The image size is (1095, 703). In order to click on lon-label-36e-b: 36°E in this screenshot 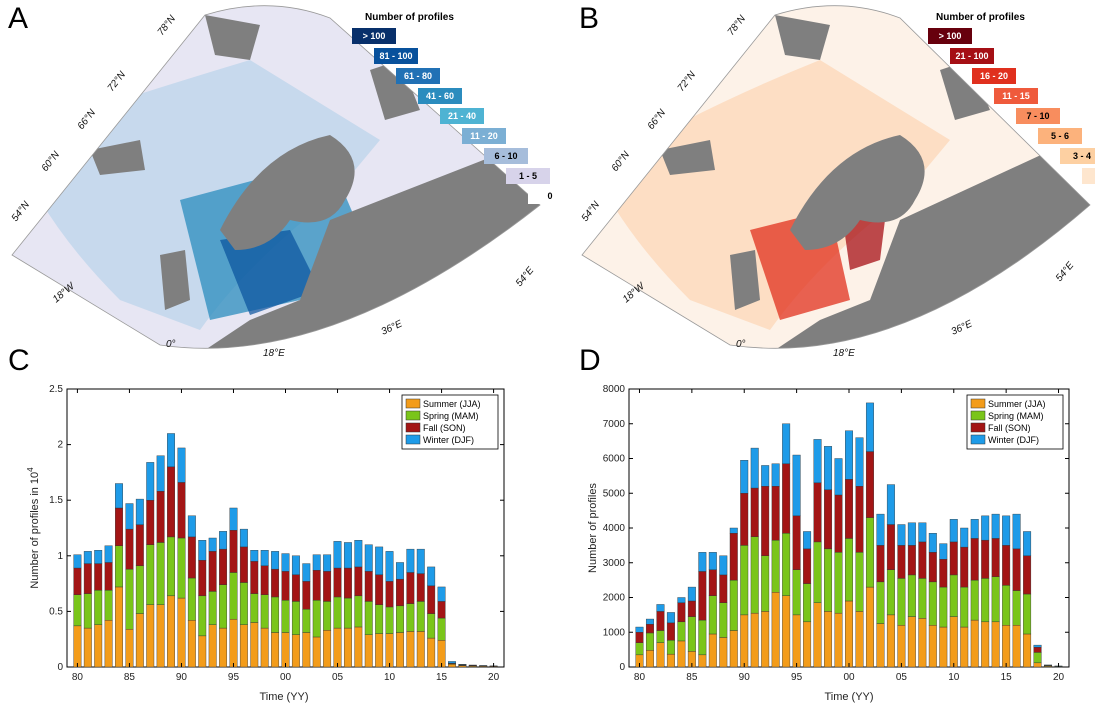, I will do `click(962, 327)`.